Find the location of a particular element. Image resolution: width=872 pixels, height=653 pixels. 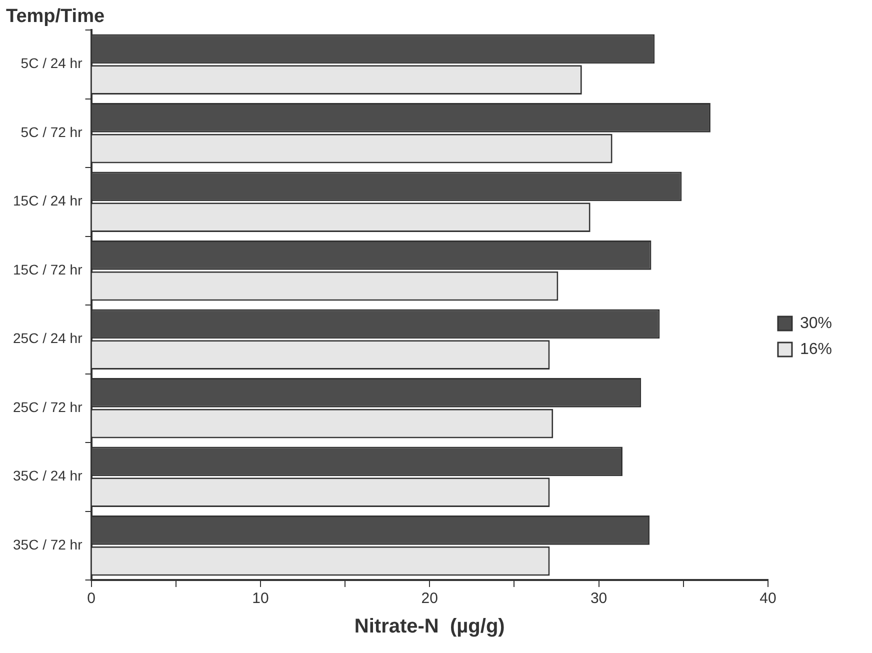

y-tick-label: 25C / 72 hr is located at coordinates (47, 406).